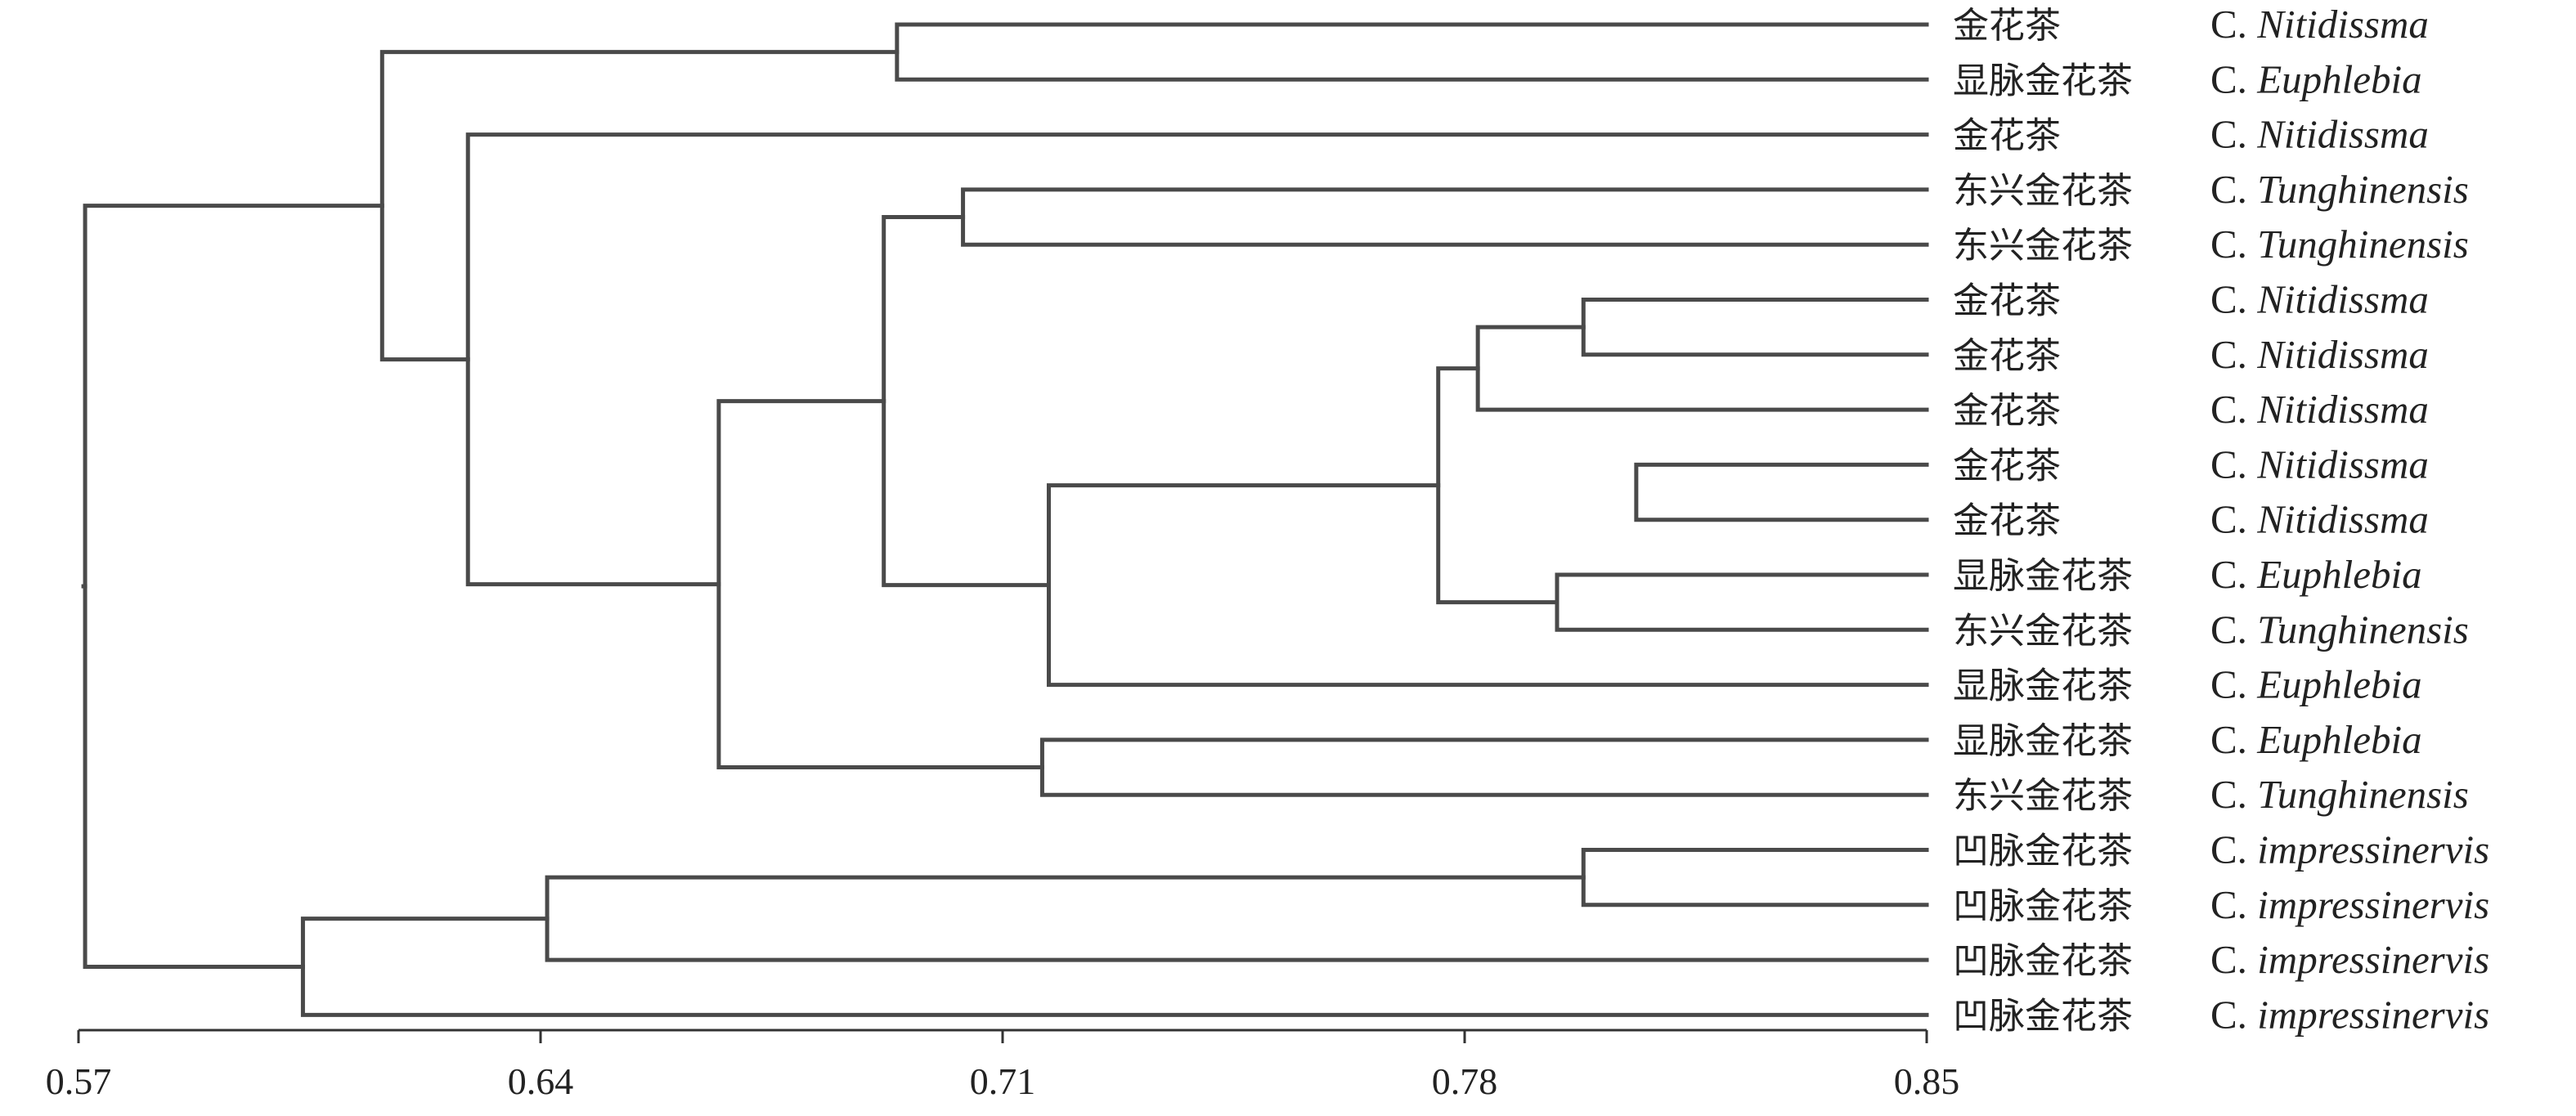 Image resolution: width=2576 pixels, height=1116 pixels. I want to click on axis-tick-label: 0.71, so click(1003, 1081).